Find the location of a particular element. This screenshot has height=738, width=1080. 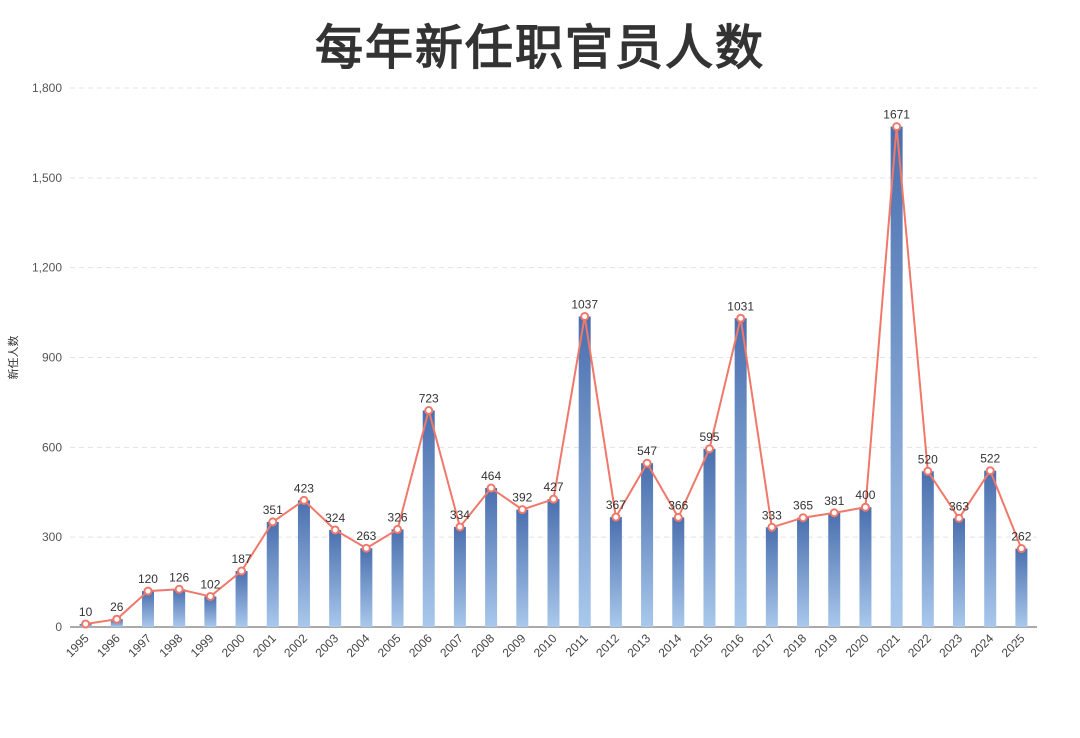

bar-2007 is located at coordinates (459, 576).